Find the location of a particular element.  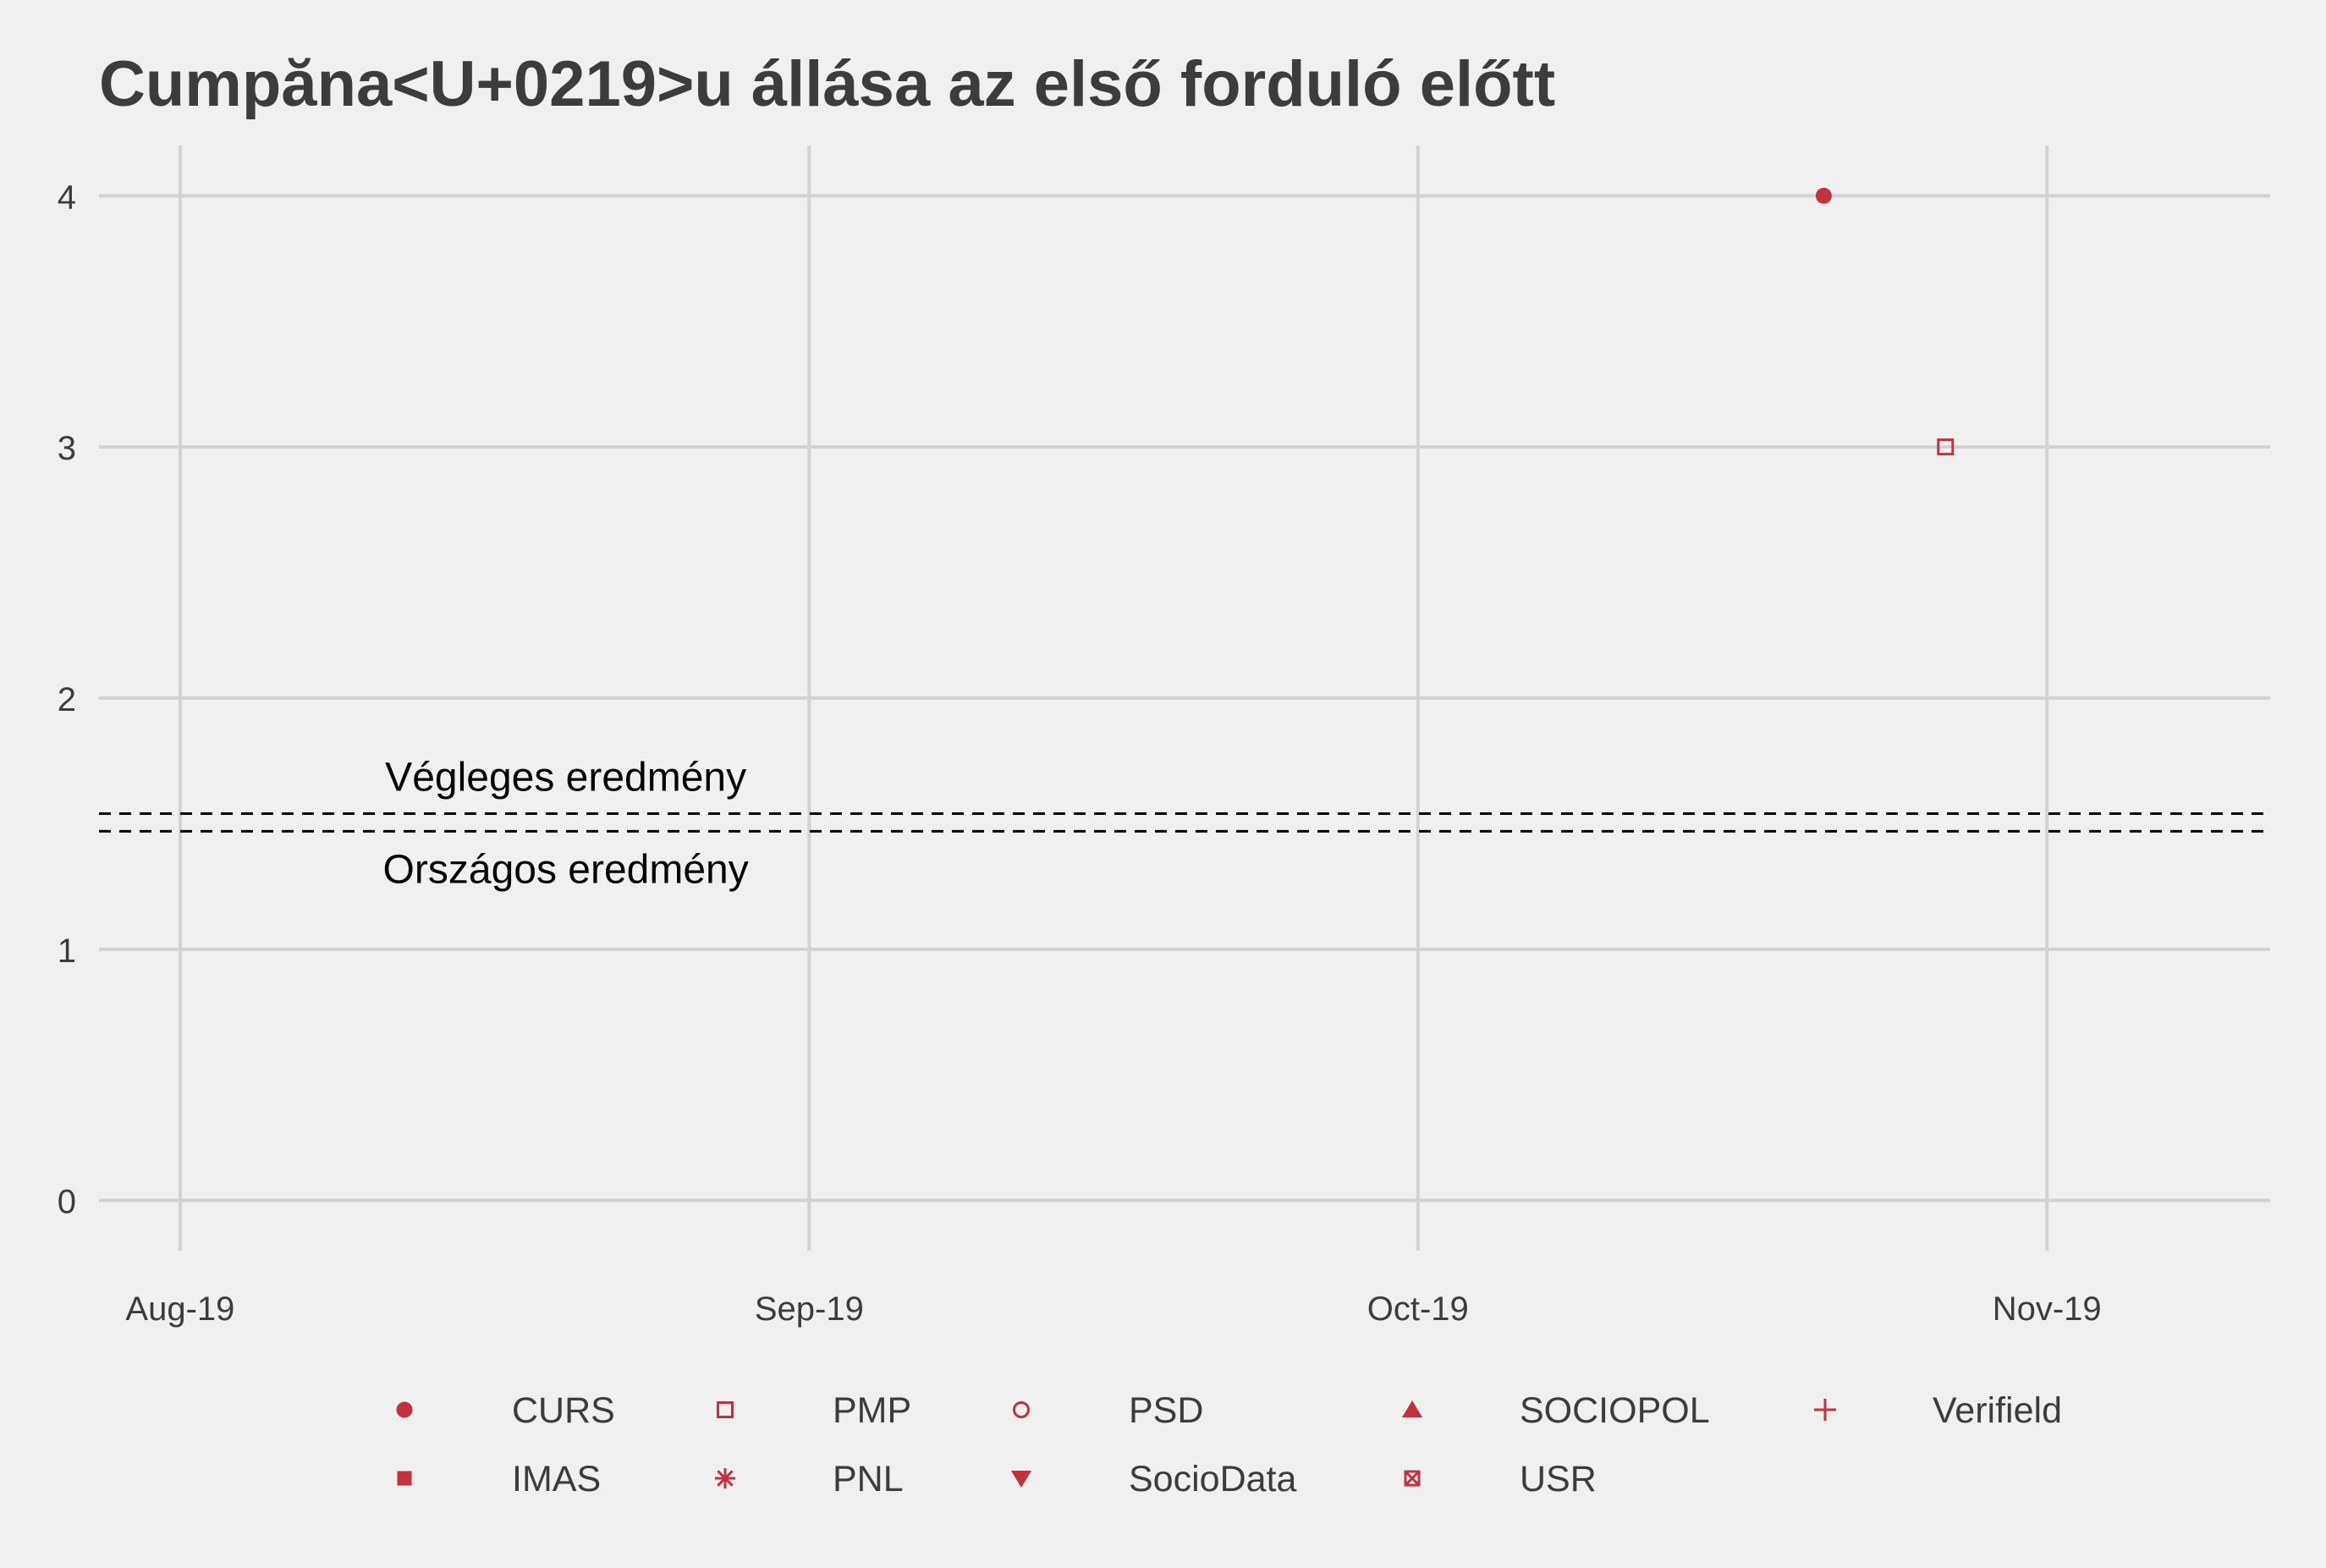

legend-item: SOCIOPOL is located at coordinates (1556, 1410).